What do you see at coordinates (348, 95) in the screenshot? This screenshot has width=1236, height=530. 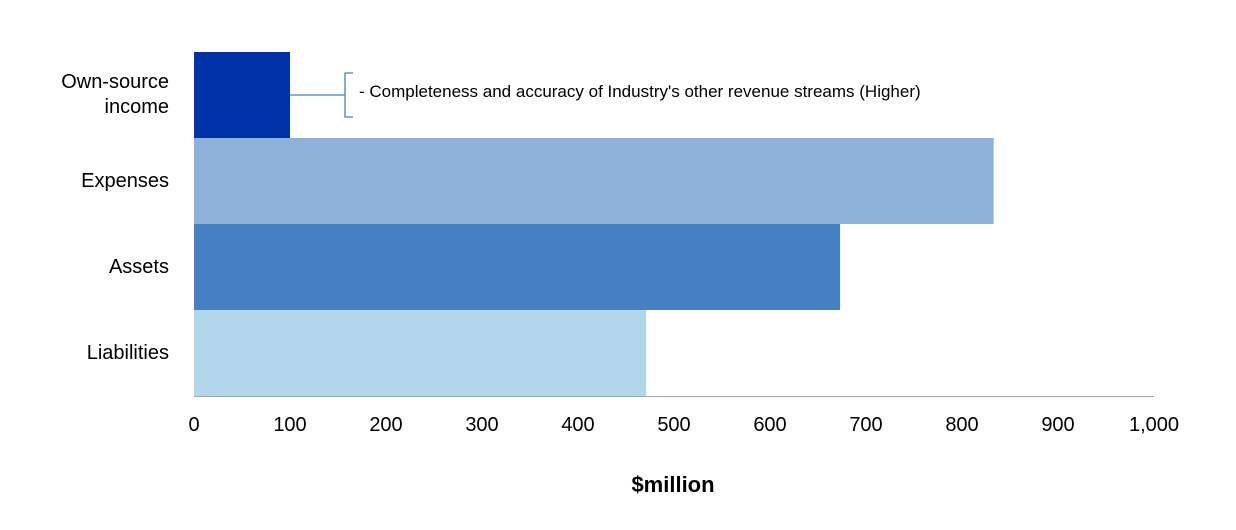 I see `annotation-bracket` at bounding box center [348, 95].